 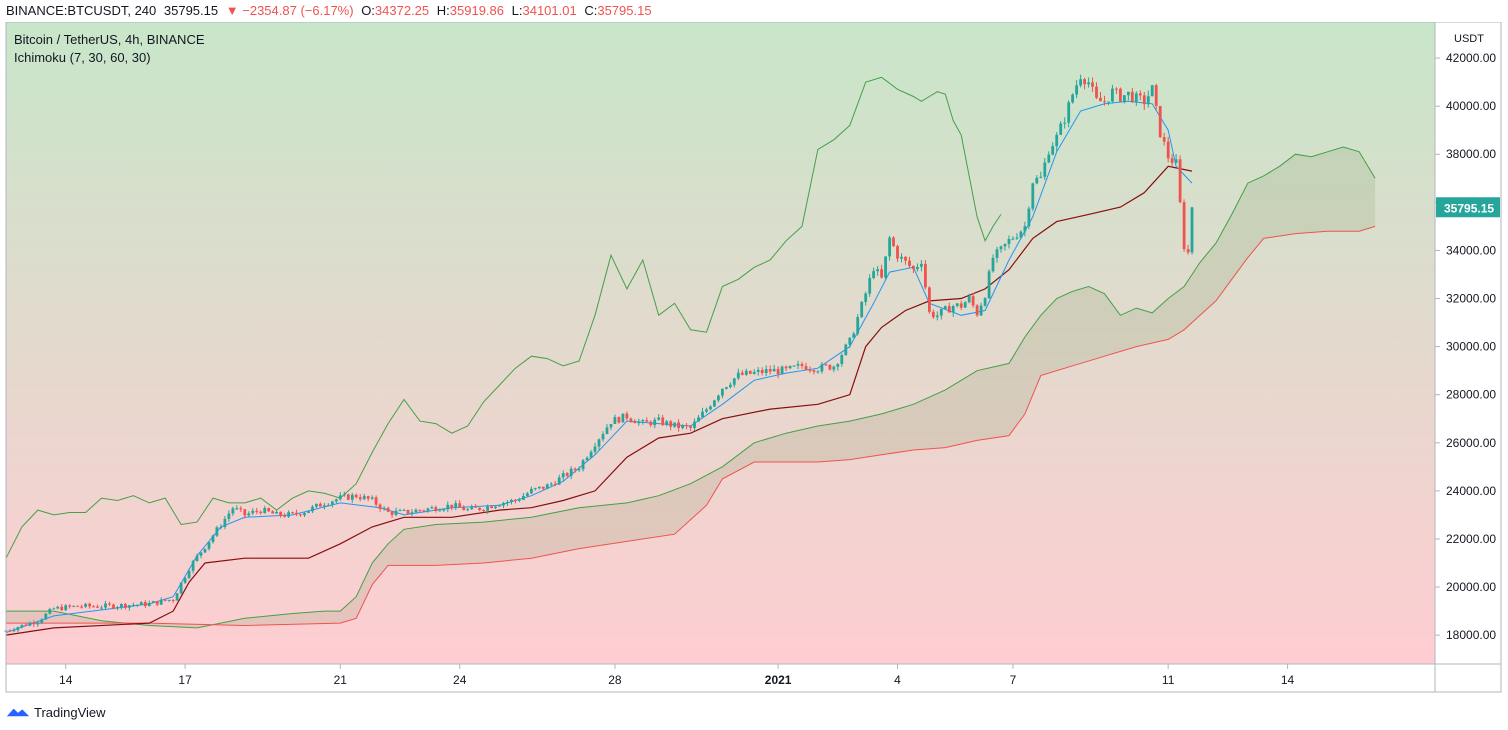 I want to click on y-tick-label: 22000.00, so click(x=1471, y=539).